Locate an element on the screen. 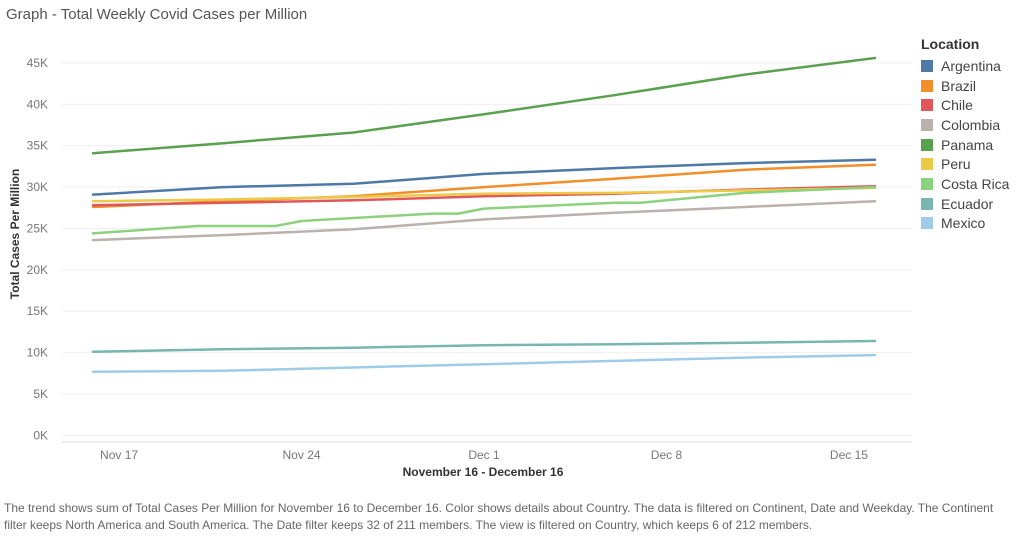 This screenshot has height=549, width=1024. legend-item-colombia: Colombia is located at coordinates (965, 125).